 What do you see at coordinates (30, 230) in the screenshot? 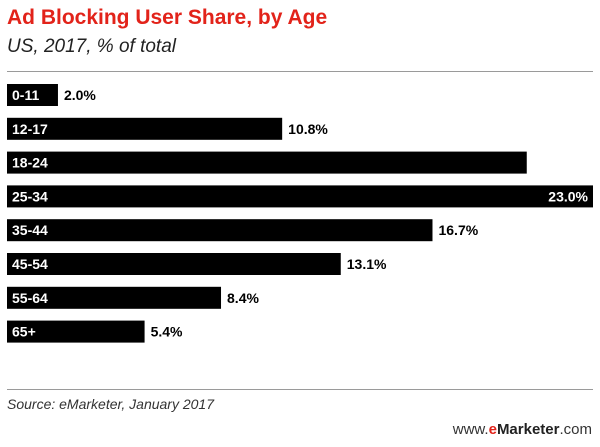
I see `category-label-35-44: 35-44` at bounding box center [30, 230].